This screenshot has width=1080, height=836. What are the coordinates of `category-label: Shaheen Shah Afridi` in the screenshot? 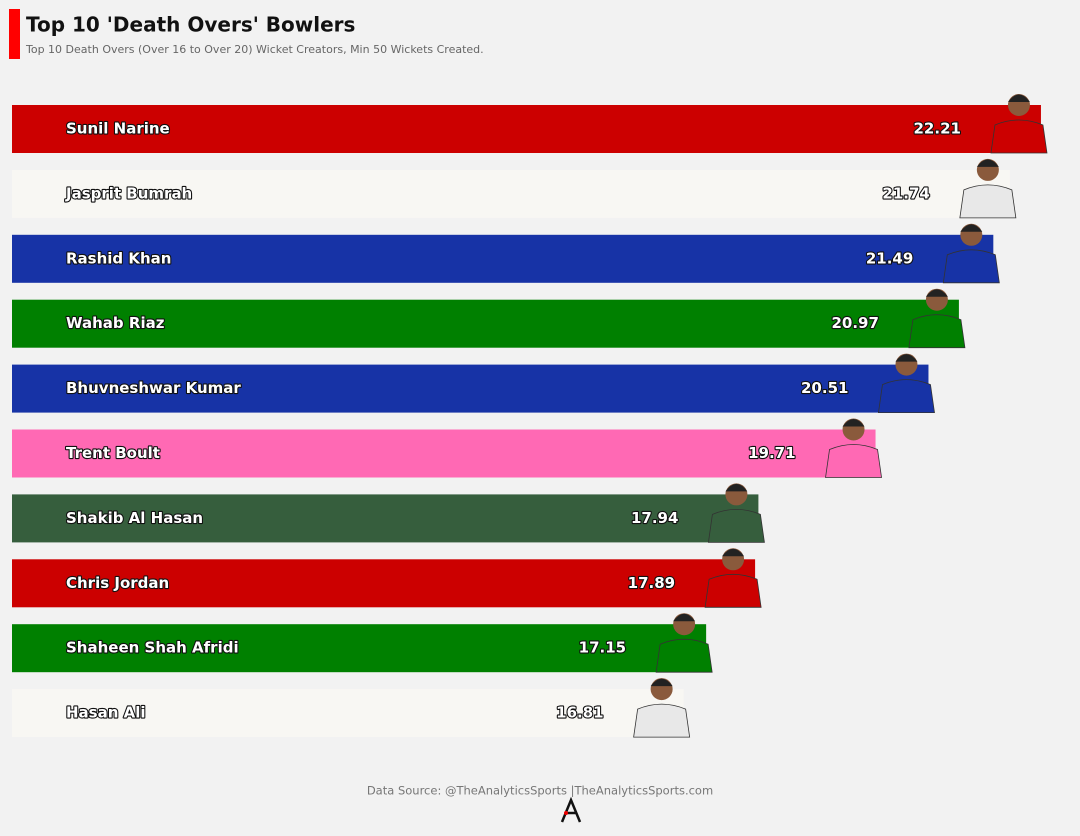 It's located at (152, 648).